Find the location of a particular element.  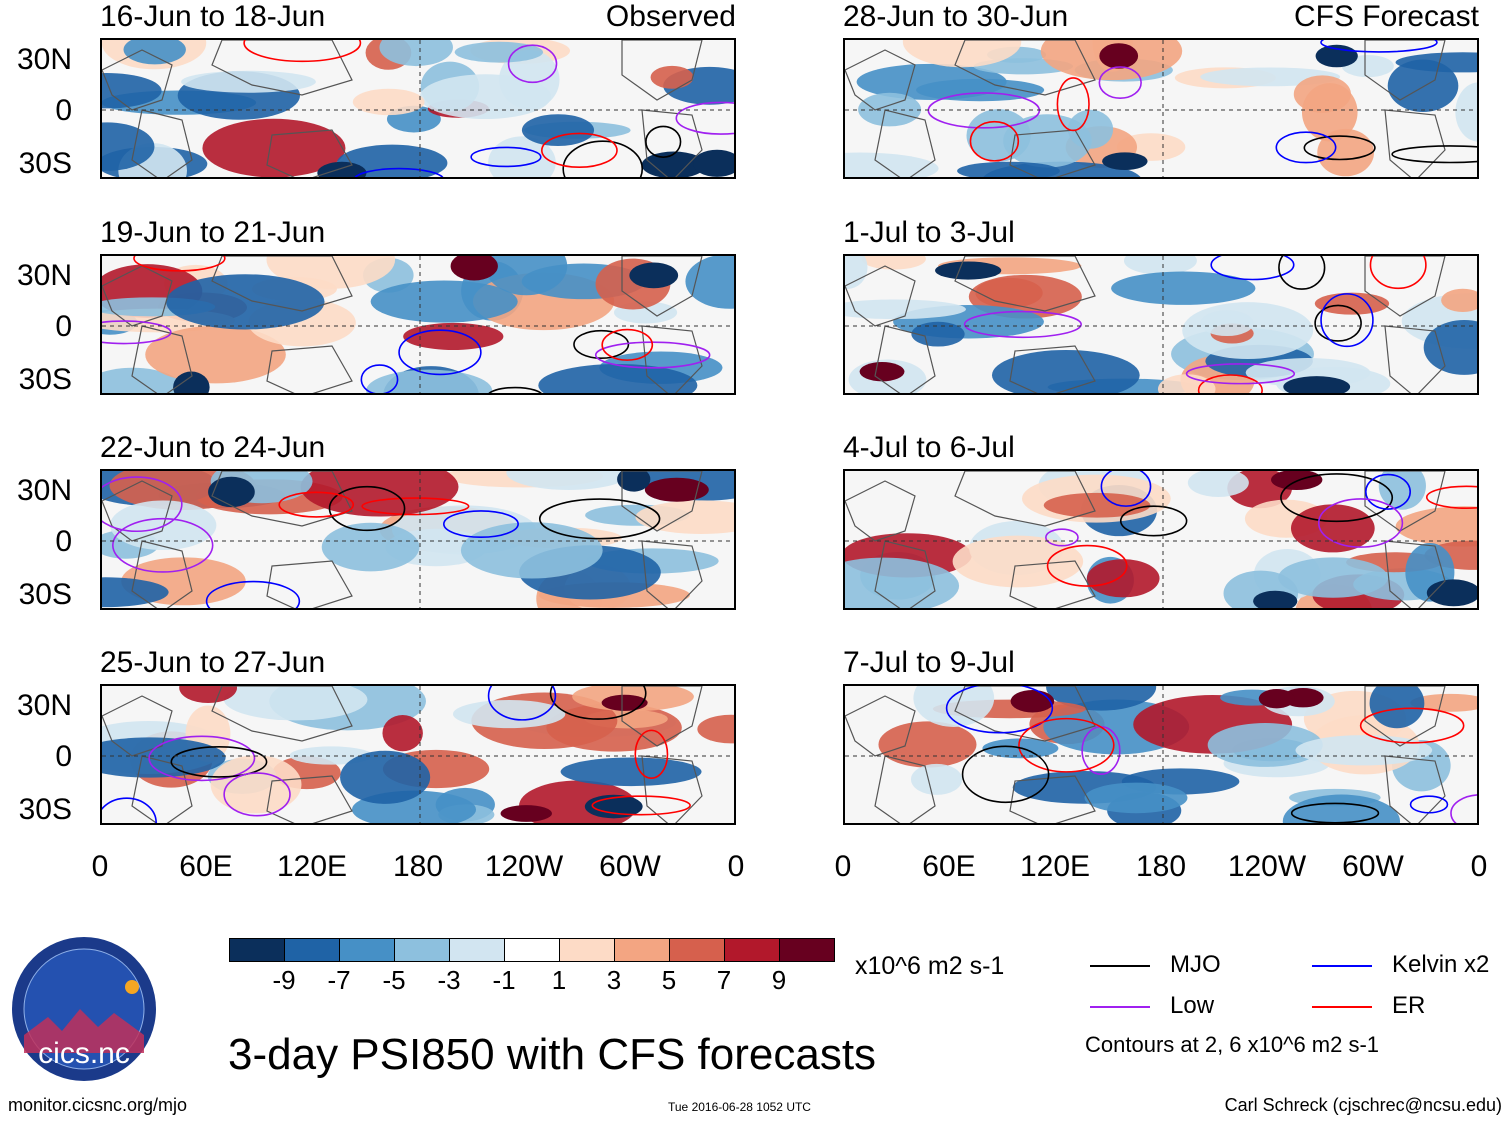

colorbar-tick-label: -7 is located at coordinates (339, 980).